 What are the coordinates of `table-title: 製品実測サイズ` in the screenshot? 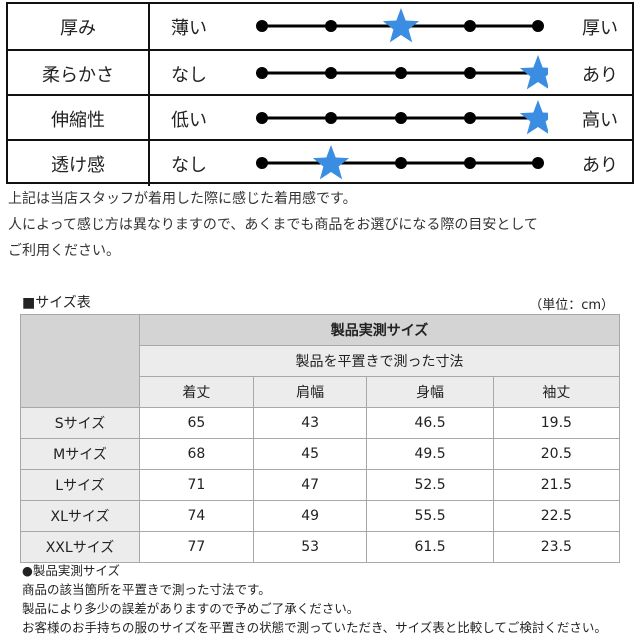 It's located at (379, 330).